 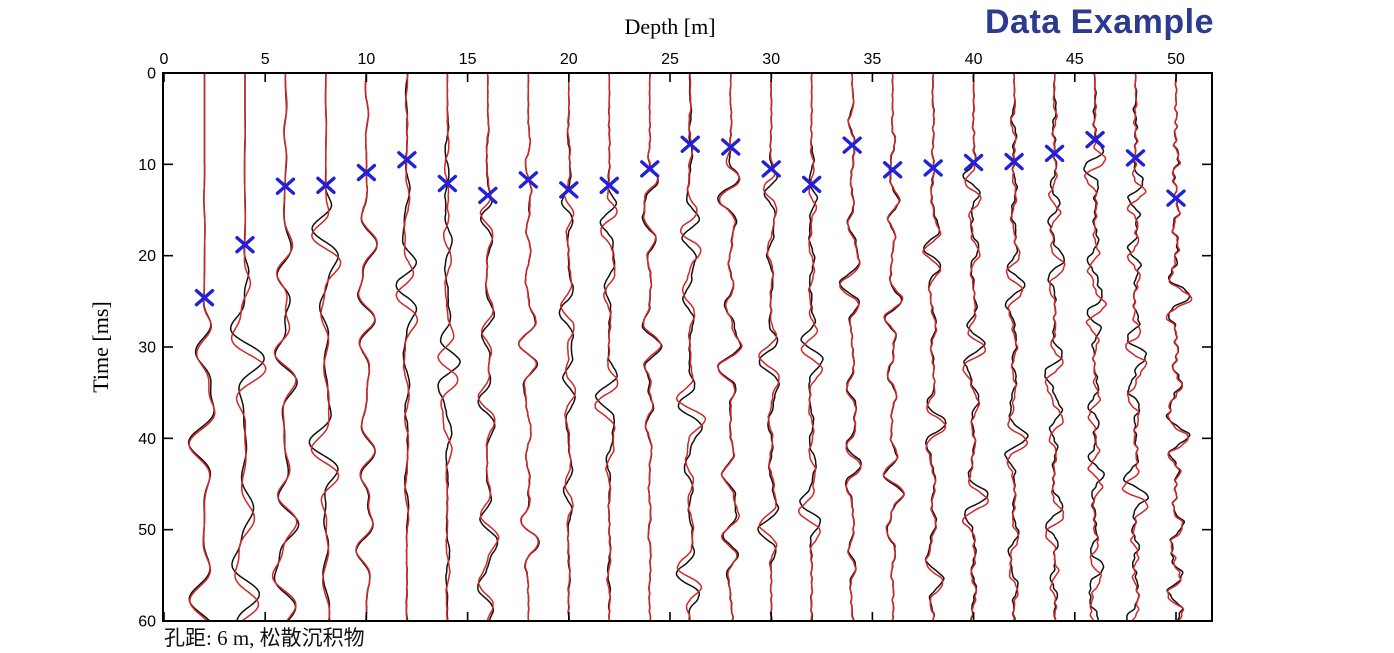 What do you see at coordinates (151, 74) in the screenshot?
I see `y-tick-label: 0` at bounding box center [151, 74].